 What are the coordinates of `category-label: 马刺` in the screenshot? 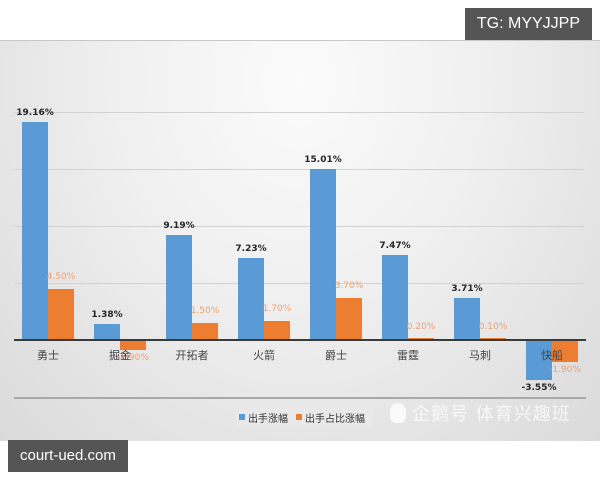 It's located at (480, 355).